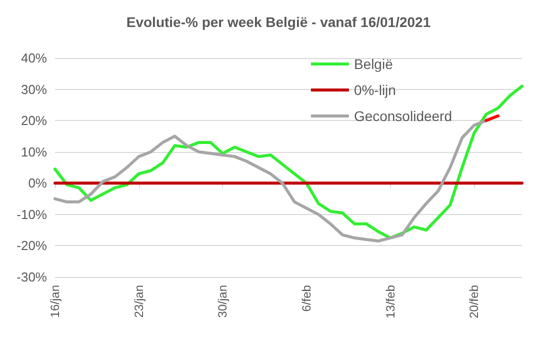 This screenshot has height=350, width=557. What do you see at coordinates (306, 298) in the screenshot?
I see `x-tick-label: 6/feb` at bounding box center [306, 298].